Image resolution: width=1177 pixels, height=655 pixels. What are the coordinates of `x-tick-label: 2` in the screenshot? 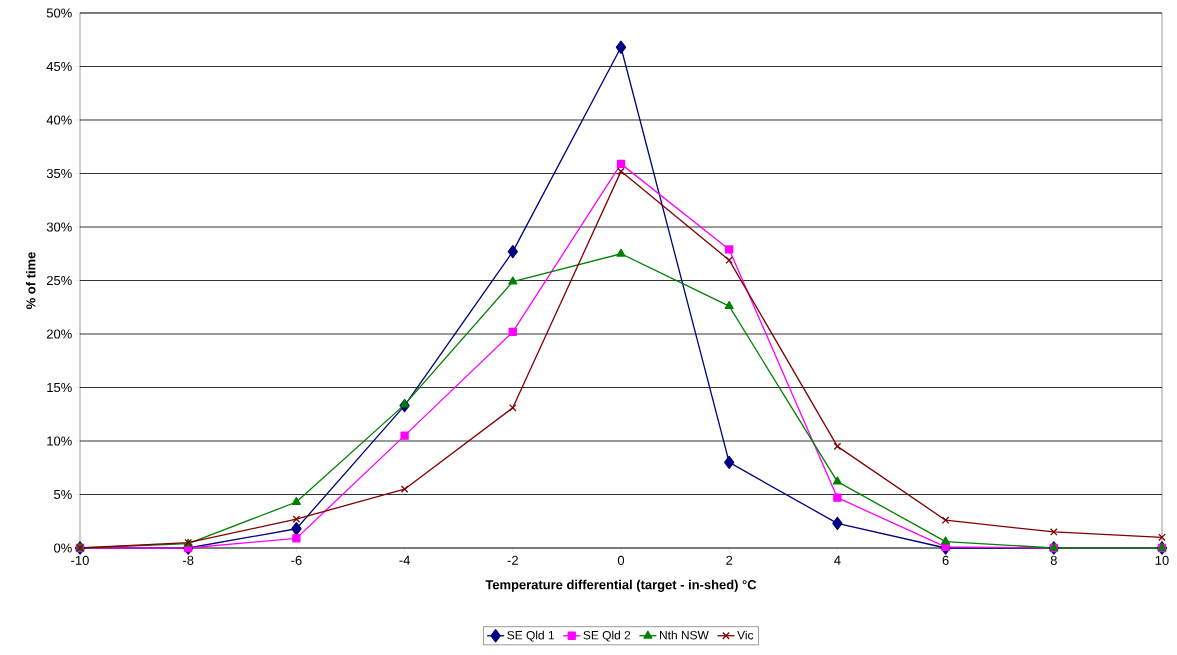 It's located at (729, 560).